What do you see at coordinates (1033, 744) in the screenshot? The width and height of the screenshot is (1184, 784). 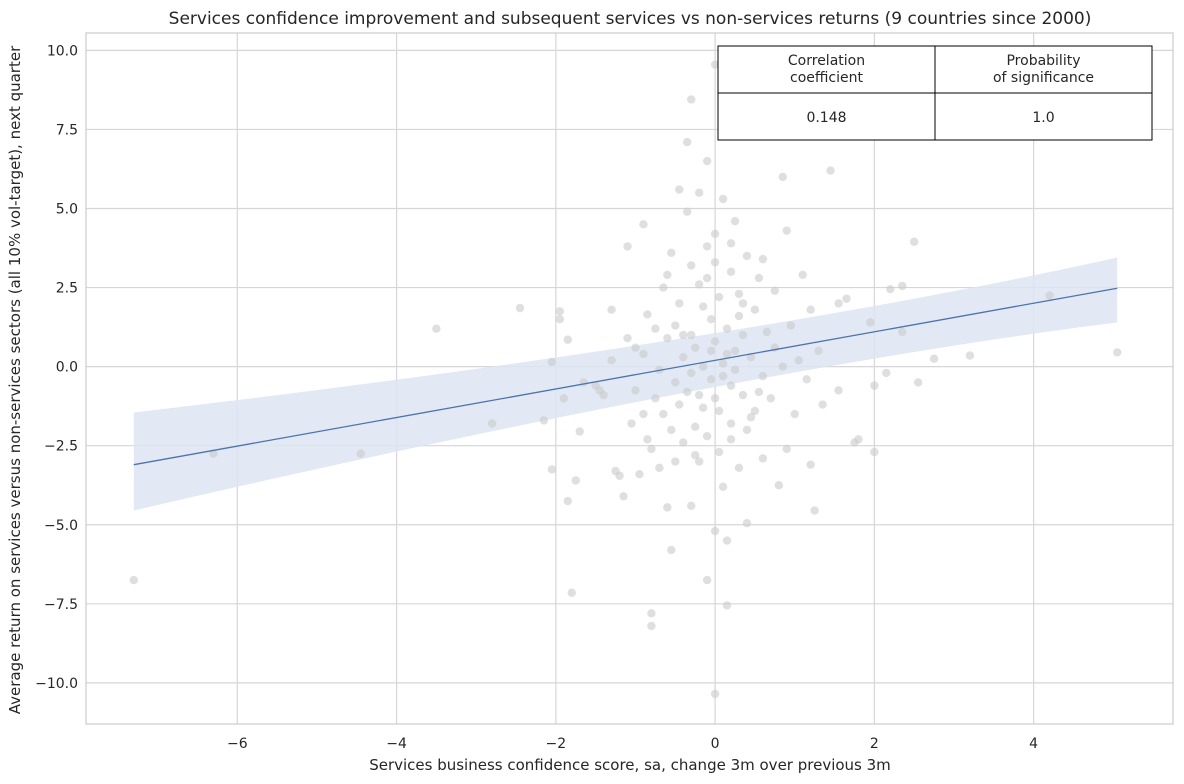 I see `x-tick-label: 4` at bounding box center [1033, 744].